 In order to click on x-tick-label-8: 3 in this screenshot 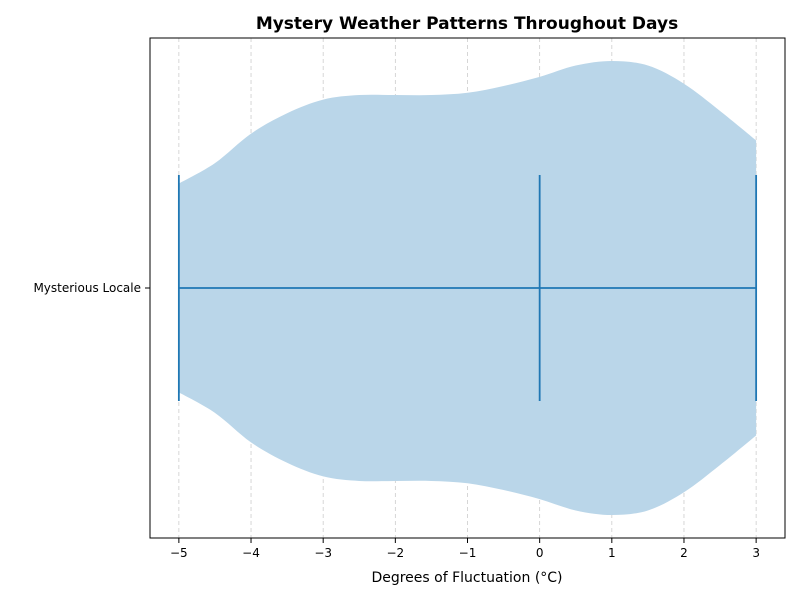, I will do `click(756, 553)`.